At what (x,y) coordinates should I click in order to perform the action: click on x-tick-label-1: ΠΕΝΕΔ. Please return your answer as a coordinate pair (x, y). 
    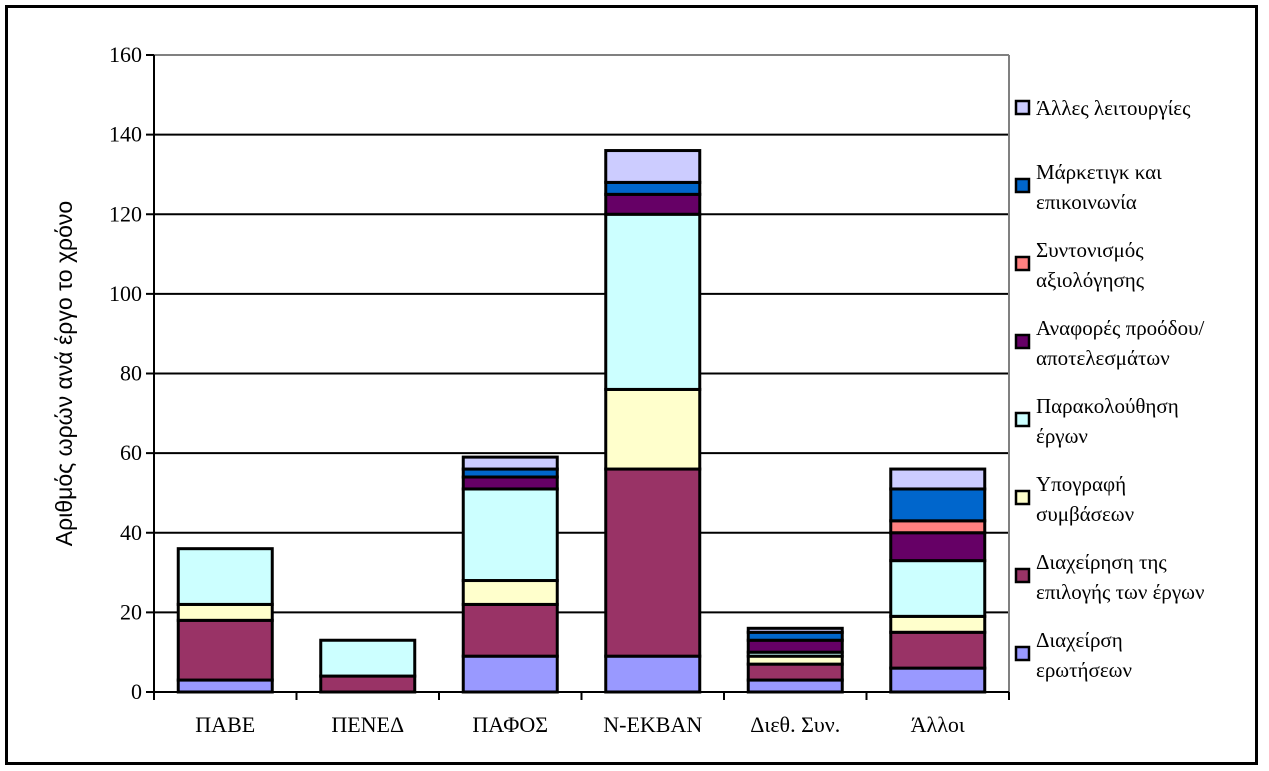
    Looking at the image, I should click on (367, 724).